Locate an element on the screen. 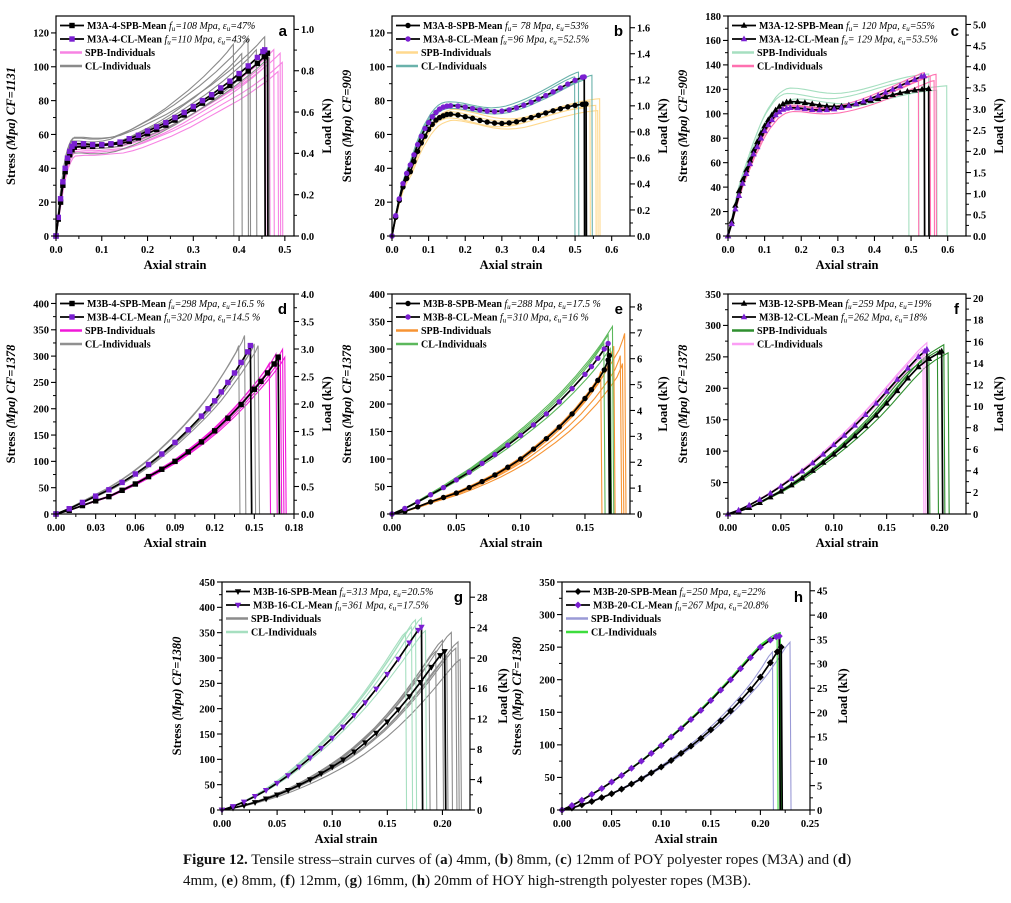 This screenshot has height=903, width=1011. svg-text:M3A-8-SPB-Mean fu= 78 Mpa, εu=: M3A-8-SPB-Mean fu= 78 Mpa, εu=53% is located at coordinates (506, 27).